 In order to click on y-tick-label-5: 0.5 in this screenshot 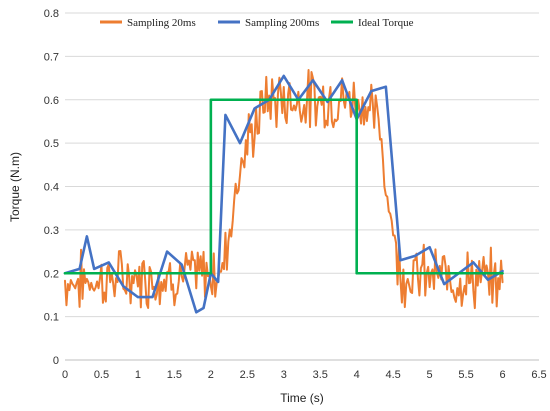, I will do `click(51, 144)`.